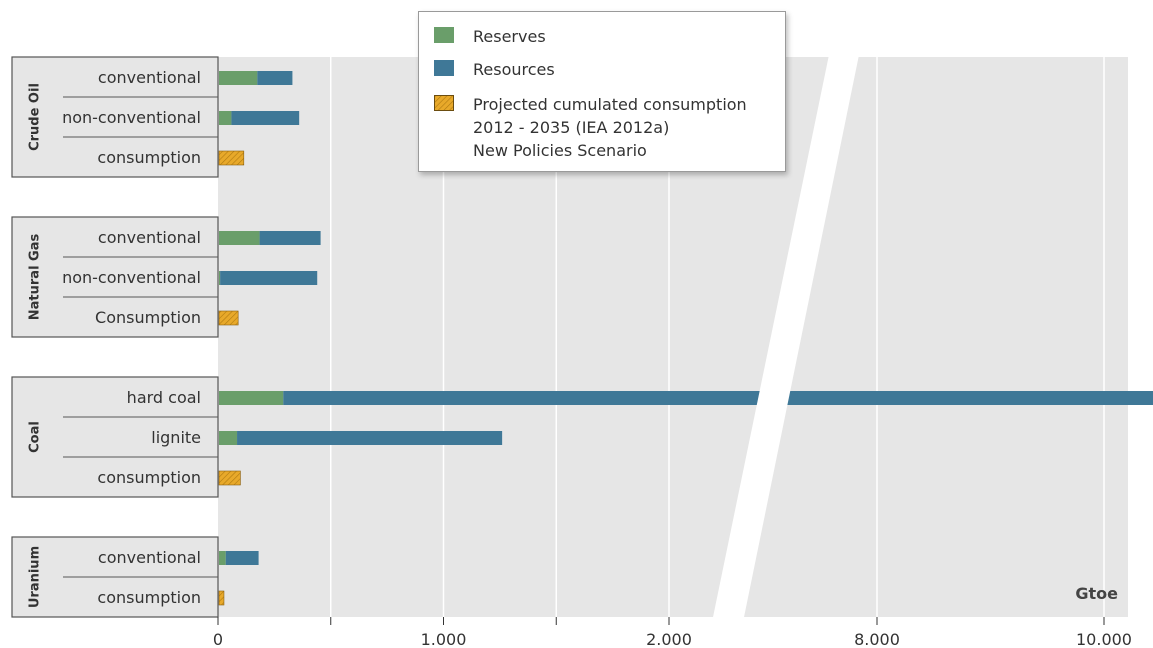 This screenshot has width=1153, height=648. Describe the element at coordinates (148, 317) in the screenshot. I see `row-label: Consumption` at that location.